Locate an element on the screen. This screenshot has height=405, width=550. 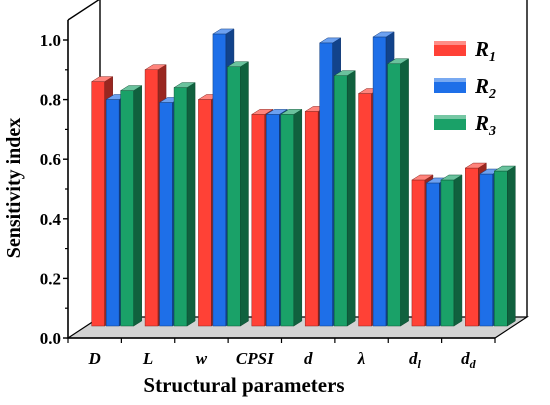
y-tick-label: 0.8 is located at coordinates (50, 100).